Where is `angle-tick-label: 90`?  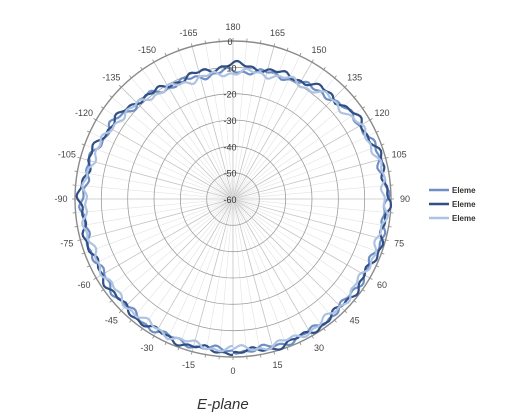
angle-tick-label: 90 is located at coordinates (405, 199).